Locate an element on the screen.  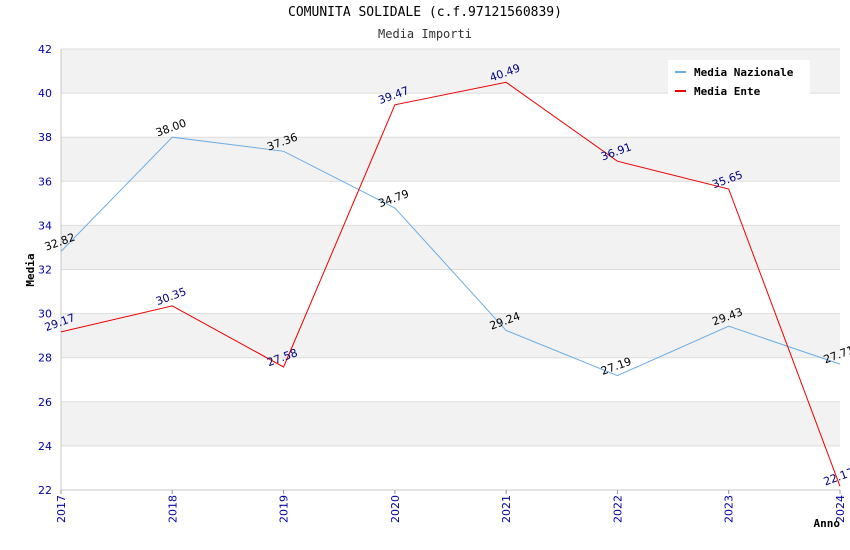
x-tick-label: 2020 is located at coordinates (395, 509).